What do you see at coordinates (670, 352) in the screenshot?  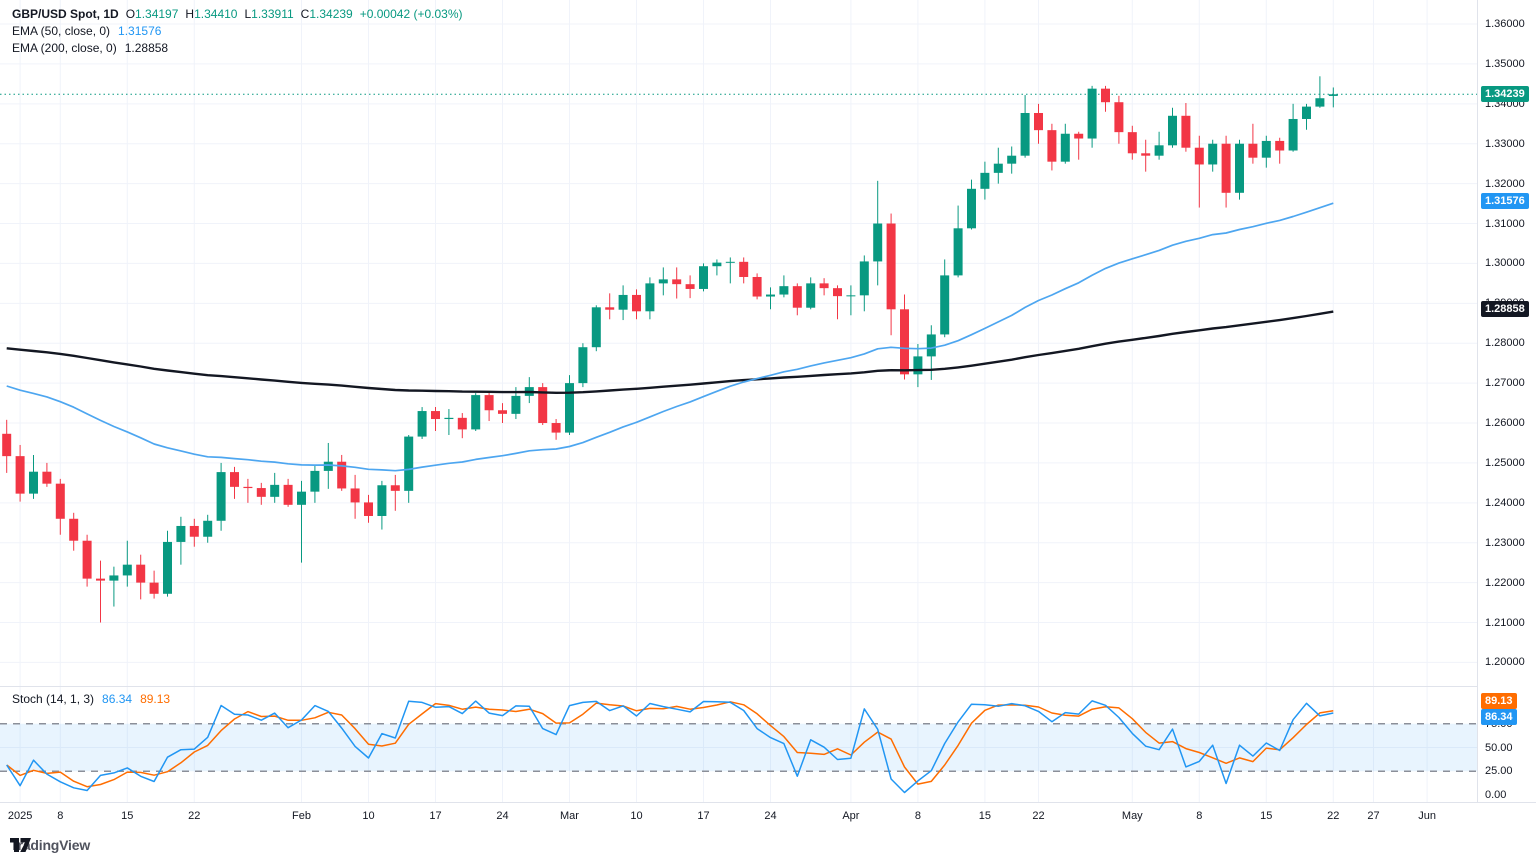 I see `ema200-line` at bounding box center [670, 352].